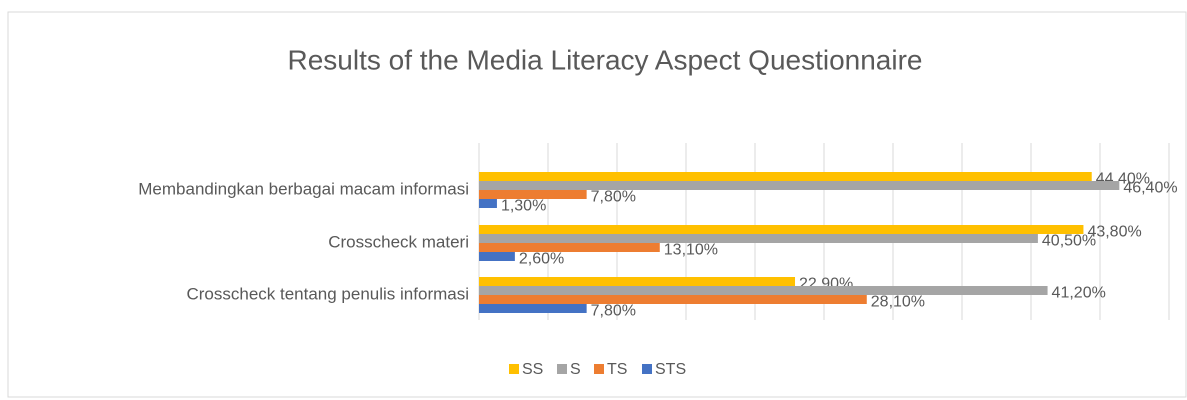 The width and height of the screenshot is (1187, 400). What do you see at coordinates (575, 369) in the screenshot?
I see `legend-label: S` at bounding box center [575, 369].